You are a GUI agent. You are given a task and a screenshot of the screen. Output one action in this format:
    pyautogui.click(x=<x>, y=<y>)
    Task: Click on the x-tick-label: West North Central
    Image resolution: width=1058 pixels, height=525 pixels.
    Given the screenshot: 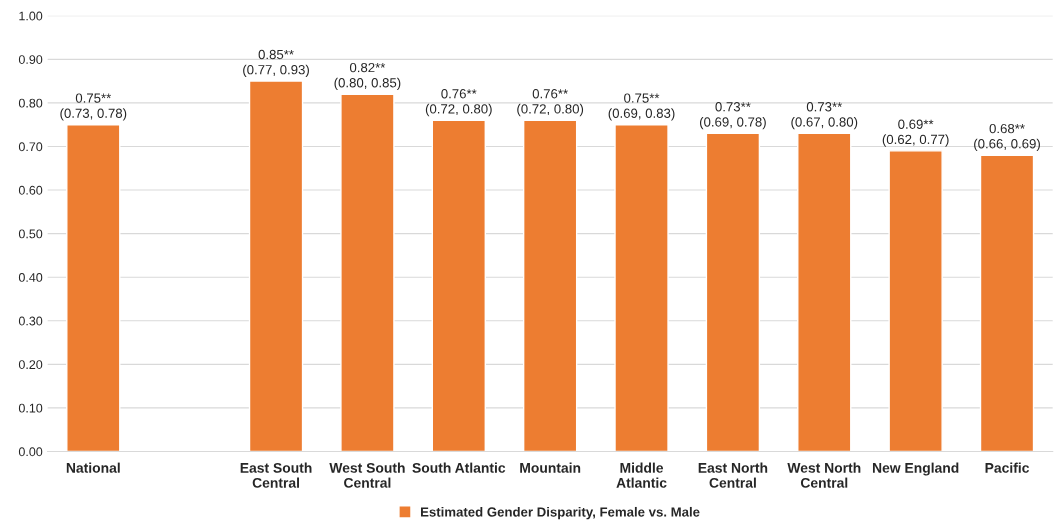 What is the action you would take?
    pyautogui.click(x=824, y=475)
    